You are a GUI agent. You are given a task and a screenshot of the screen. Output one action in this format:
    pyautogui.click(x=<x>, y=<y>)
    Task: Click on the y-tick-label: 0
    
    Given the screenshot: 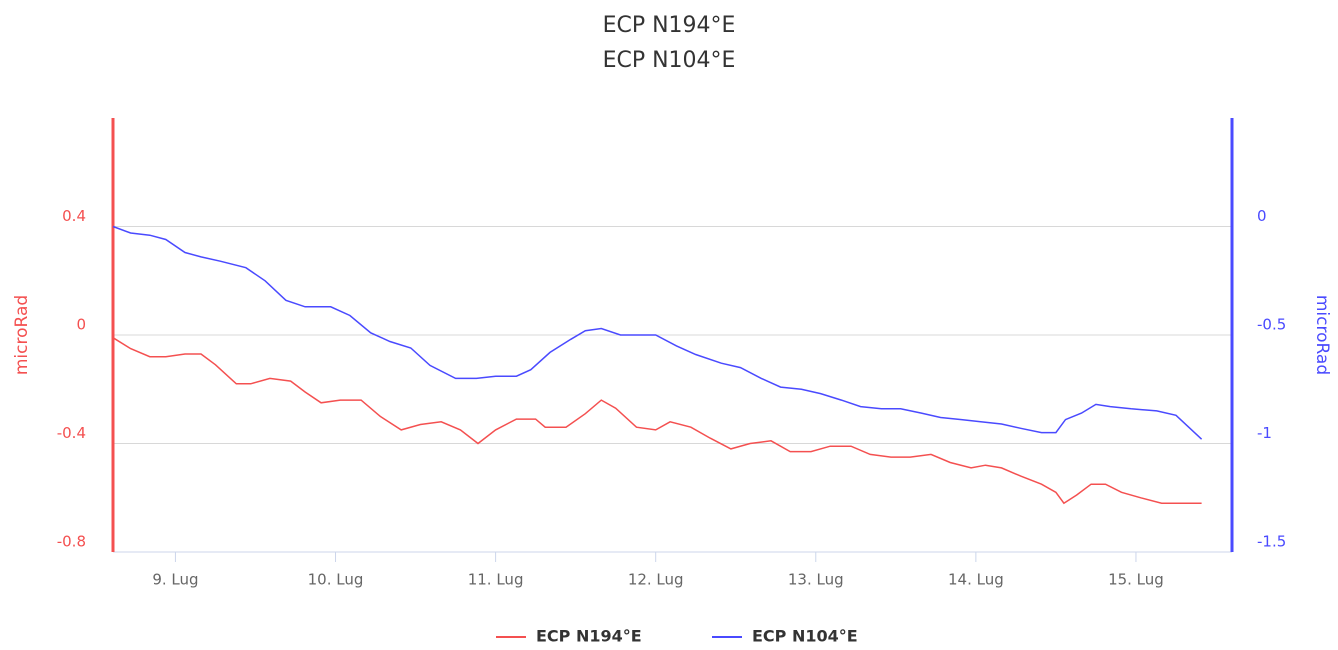 What is the action you would take?
    pyautogui.click(x=81, y=325)
    